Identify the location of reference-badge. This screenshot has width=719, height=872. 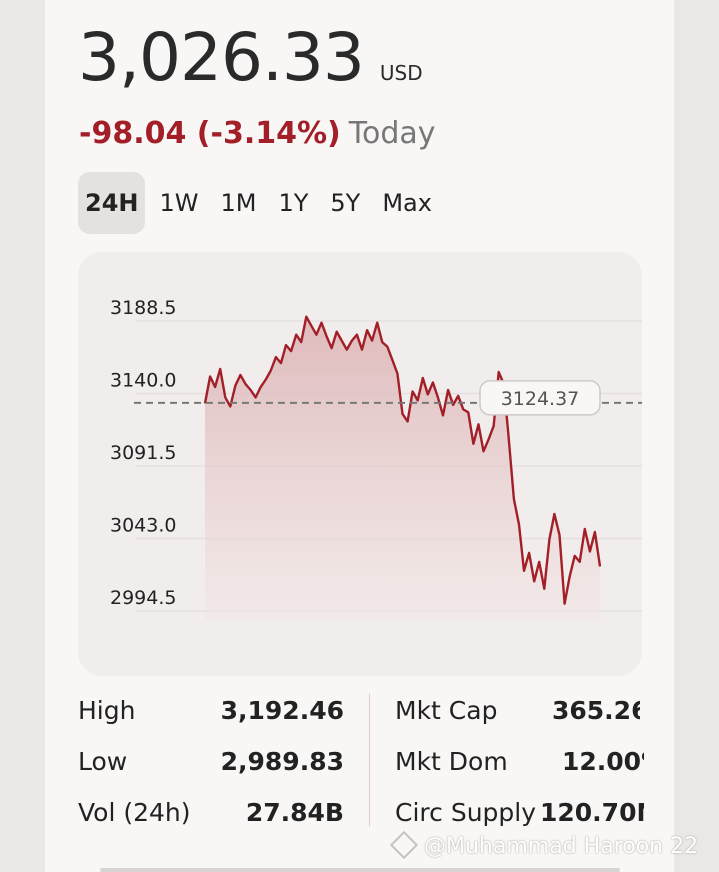
(540, 398).